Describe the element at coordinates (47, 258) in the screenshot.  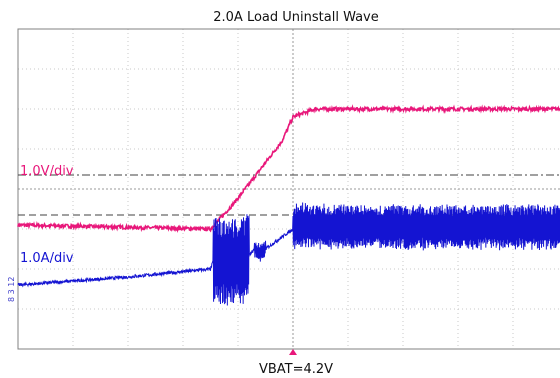
I see `current-scale-label: 1.0A/div` at that location.